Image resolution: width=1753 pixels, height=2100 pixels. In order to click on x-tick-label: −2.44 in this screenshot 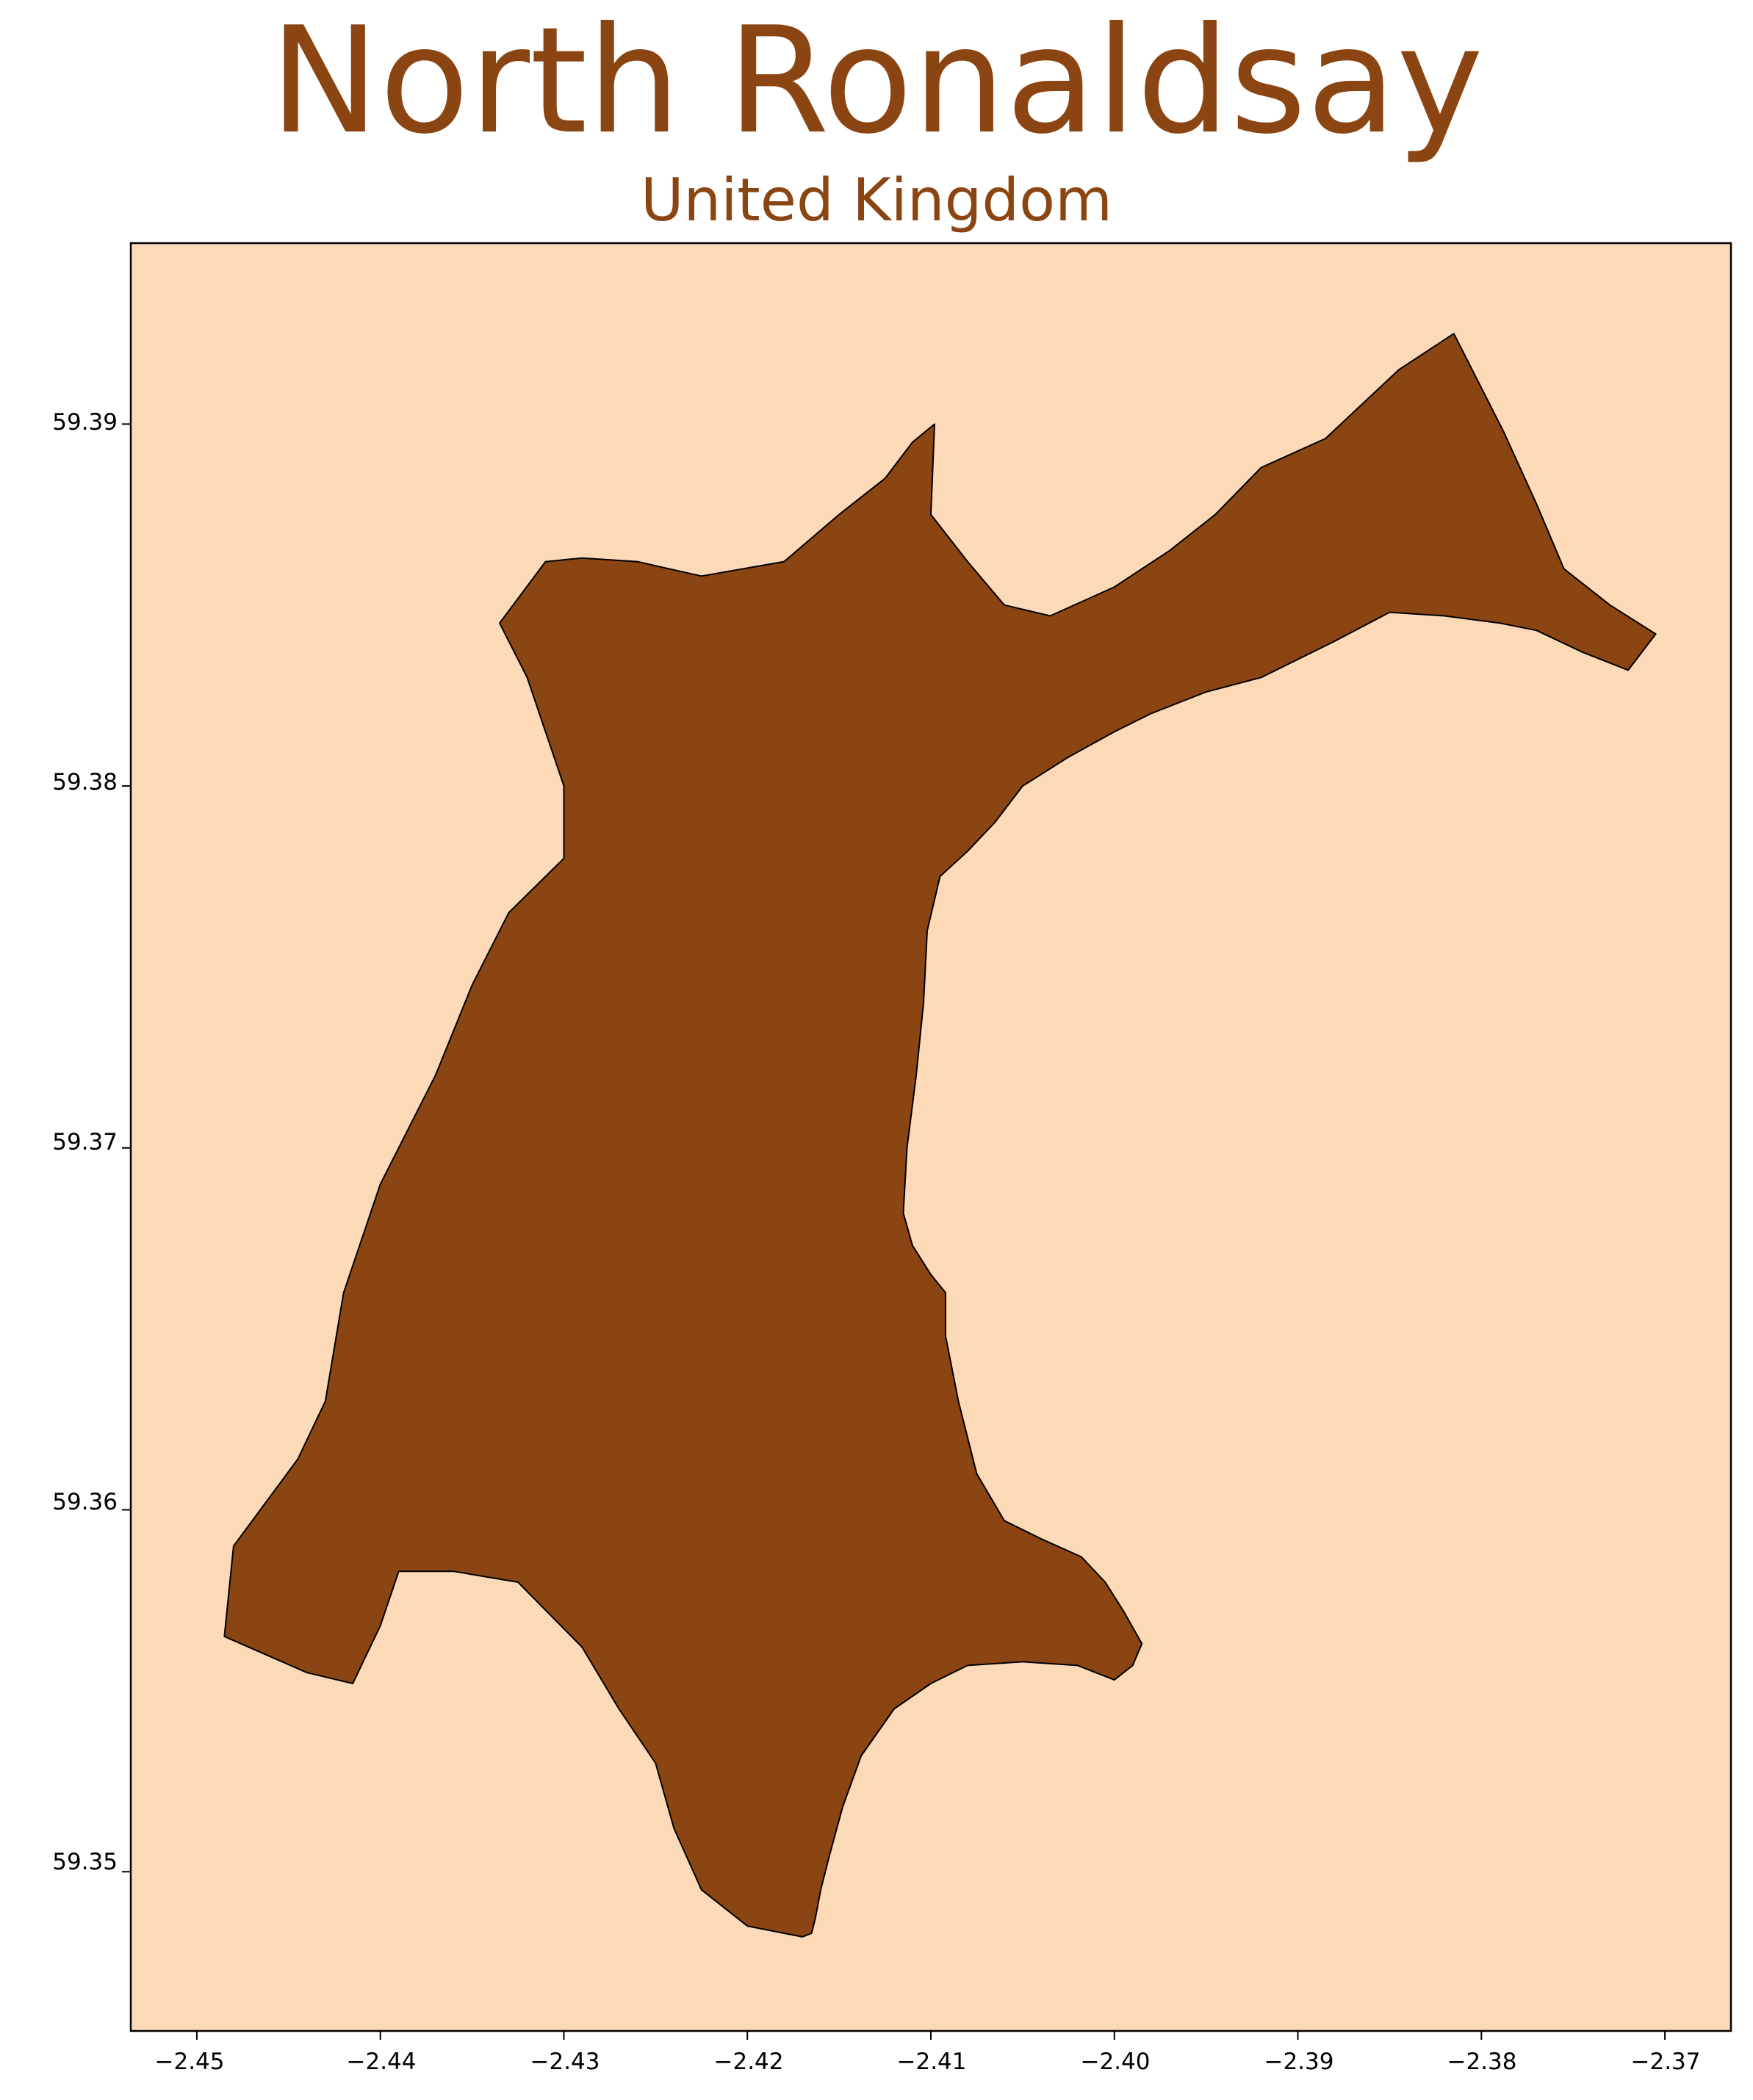, I will do `click(382, 2062)`.